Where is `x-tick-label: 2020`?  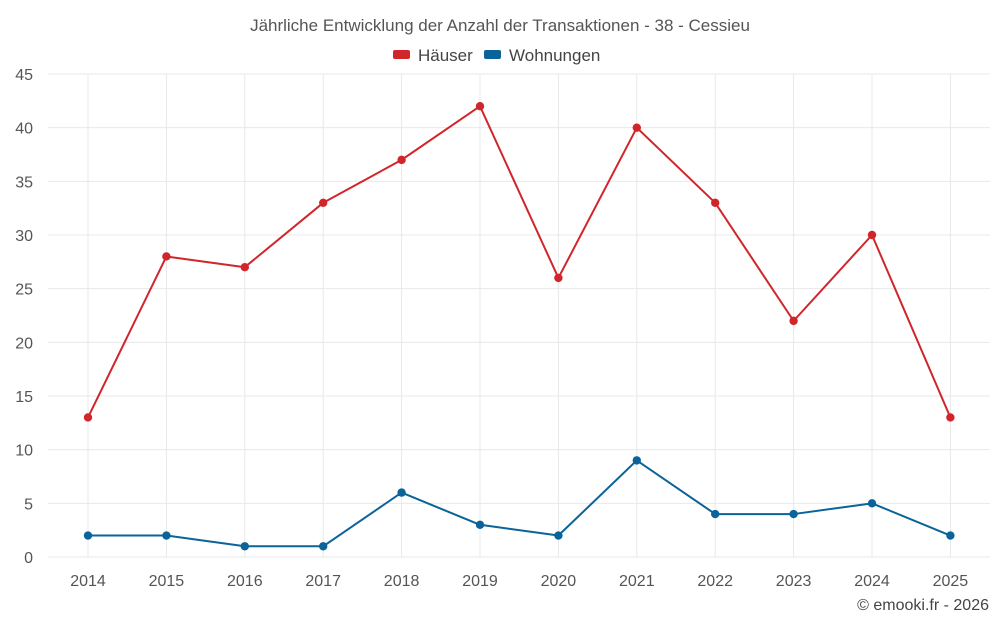
x-tick-label: 2020 is located at coordinates (559, 581).